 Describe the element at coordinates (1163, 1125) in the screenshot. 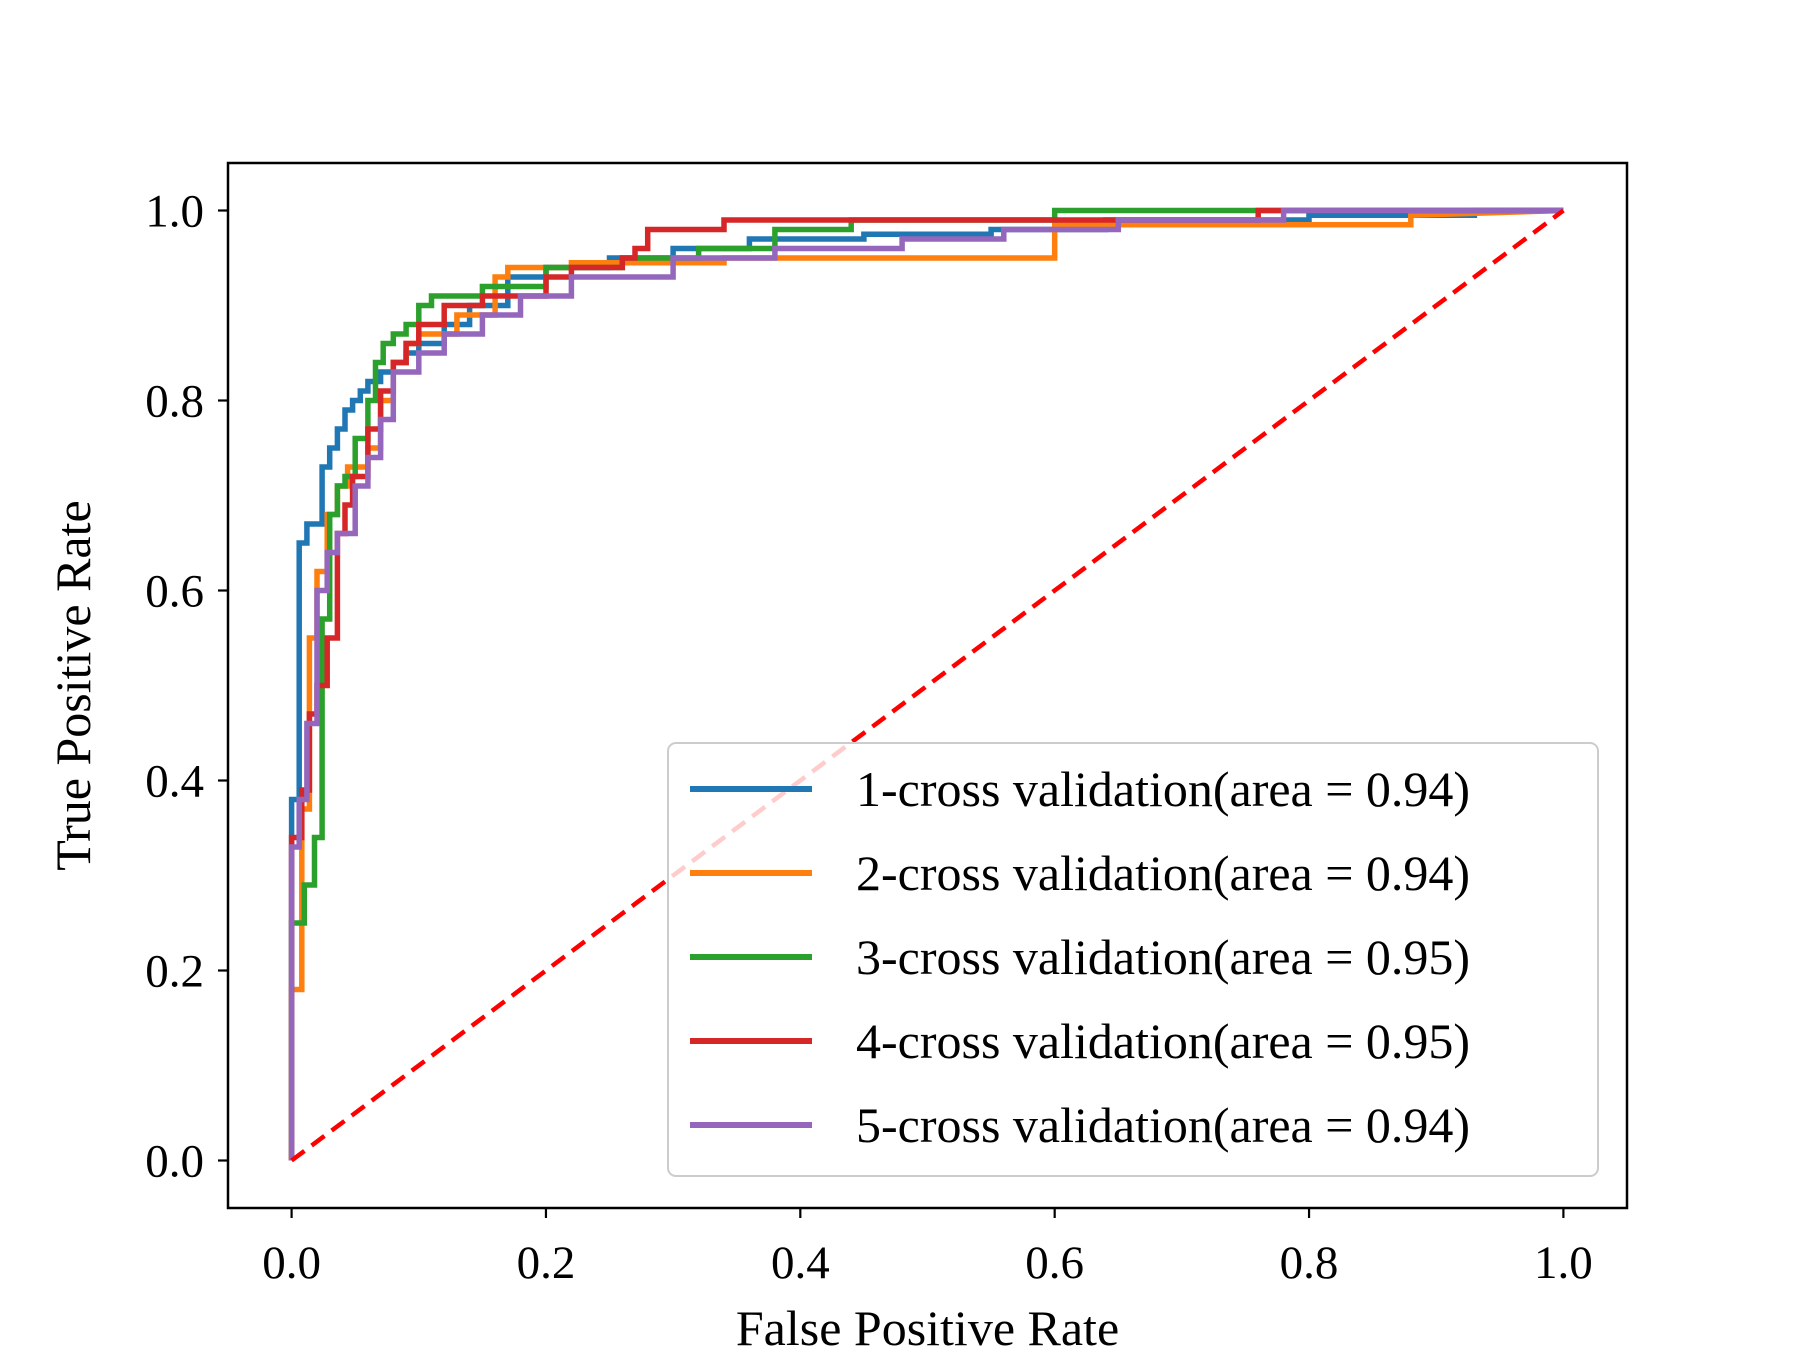

I see `legend-label-5: 5-cross validation(area = 0.94)` at that location.